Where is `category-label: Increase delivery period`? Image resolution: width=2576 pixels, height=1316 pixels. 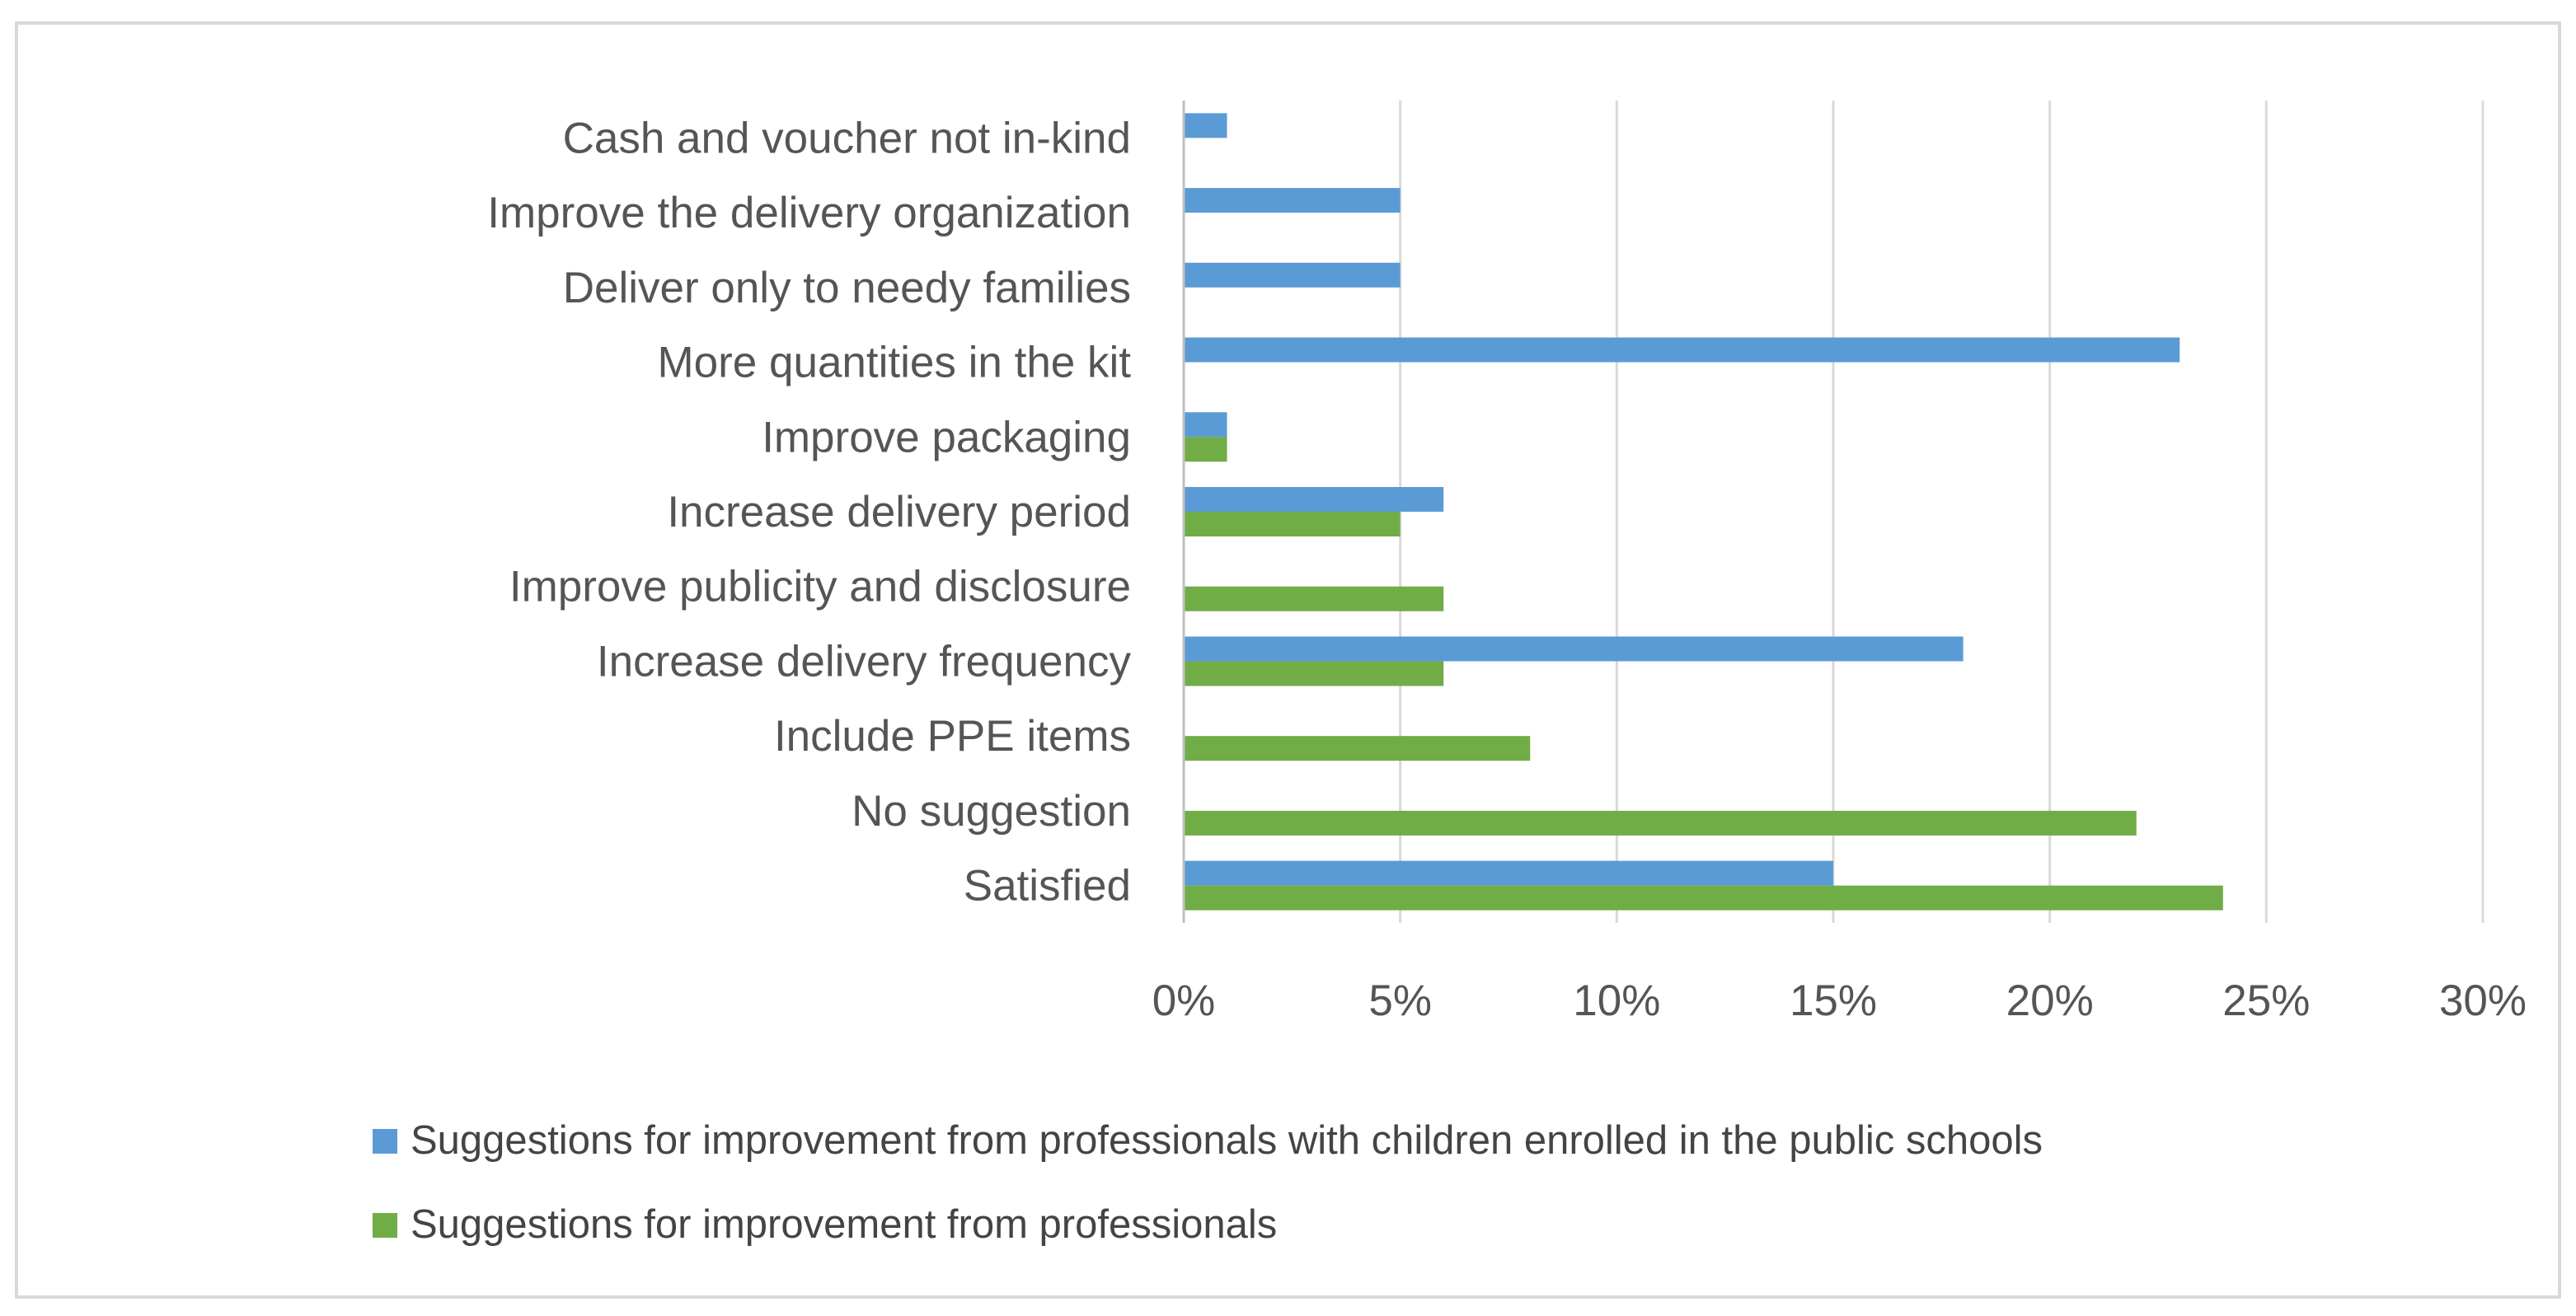 category-label: Increase delivery period is located at coordinates (899, 512).